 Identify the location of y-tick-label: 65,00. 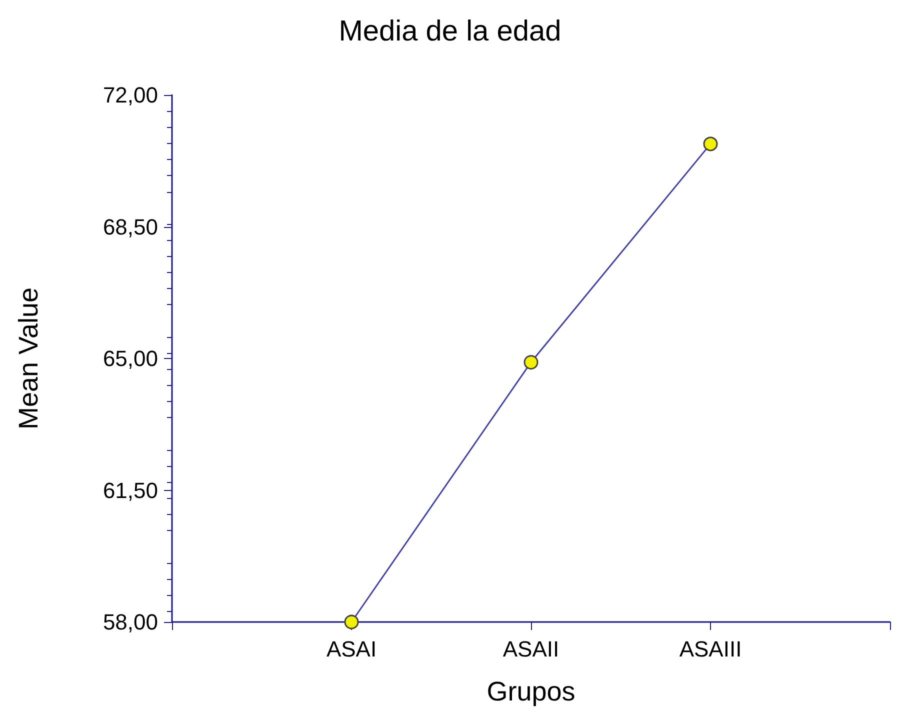
(130, 358).